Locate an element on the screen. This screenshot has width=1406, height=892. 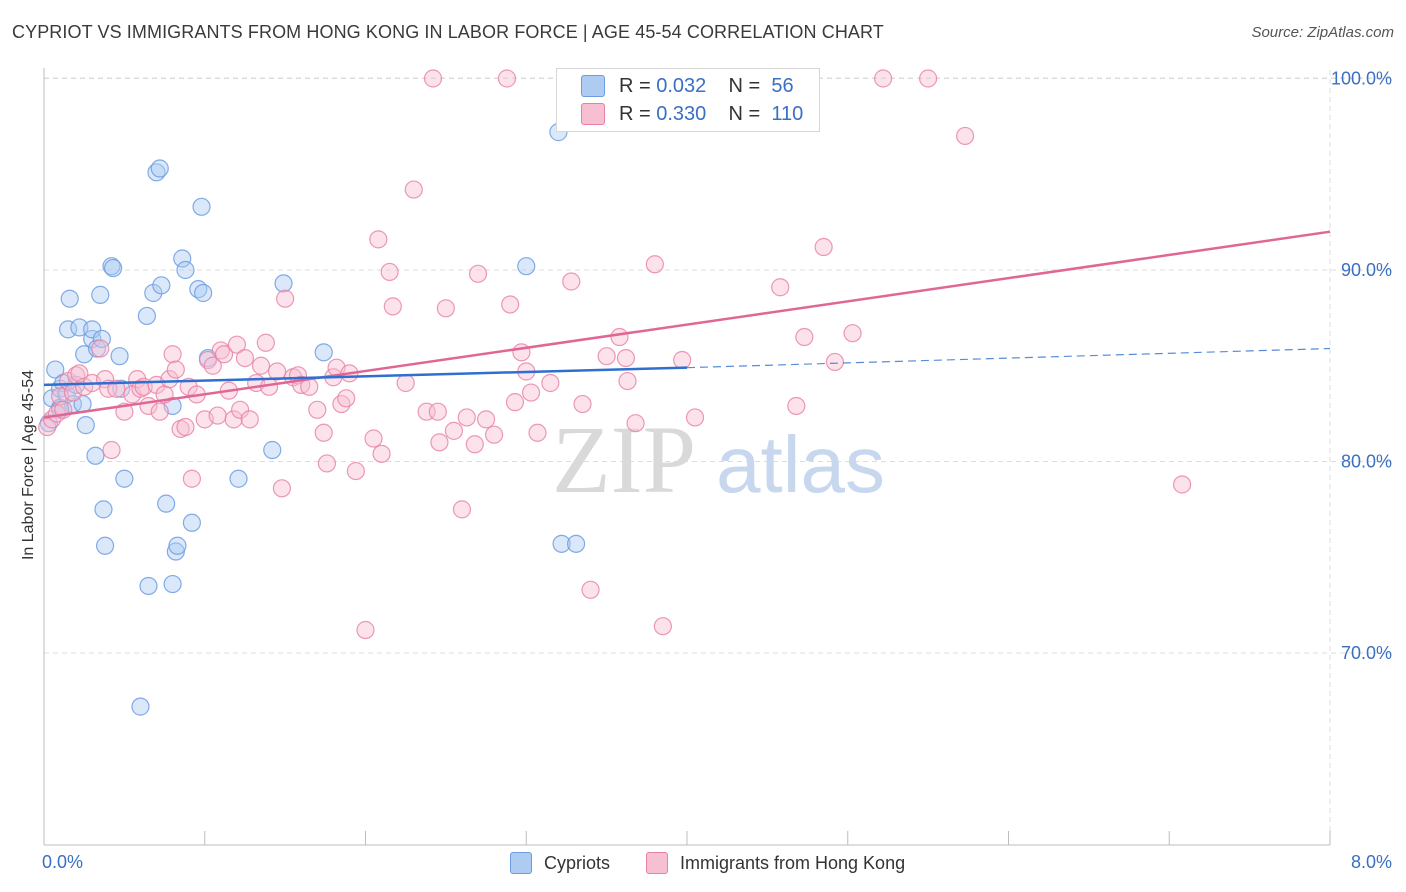
legend-item-cypriots: Cypriots is located at coordinates (560, 863).